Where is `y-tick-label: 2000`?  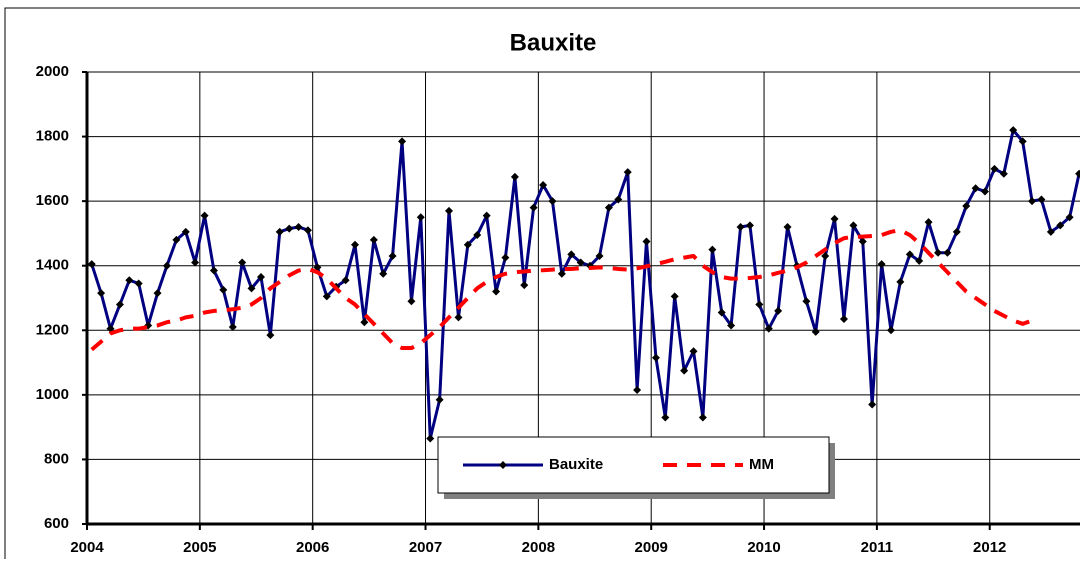 y-tick-label: 2000 is located at coordinates (52, 71).